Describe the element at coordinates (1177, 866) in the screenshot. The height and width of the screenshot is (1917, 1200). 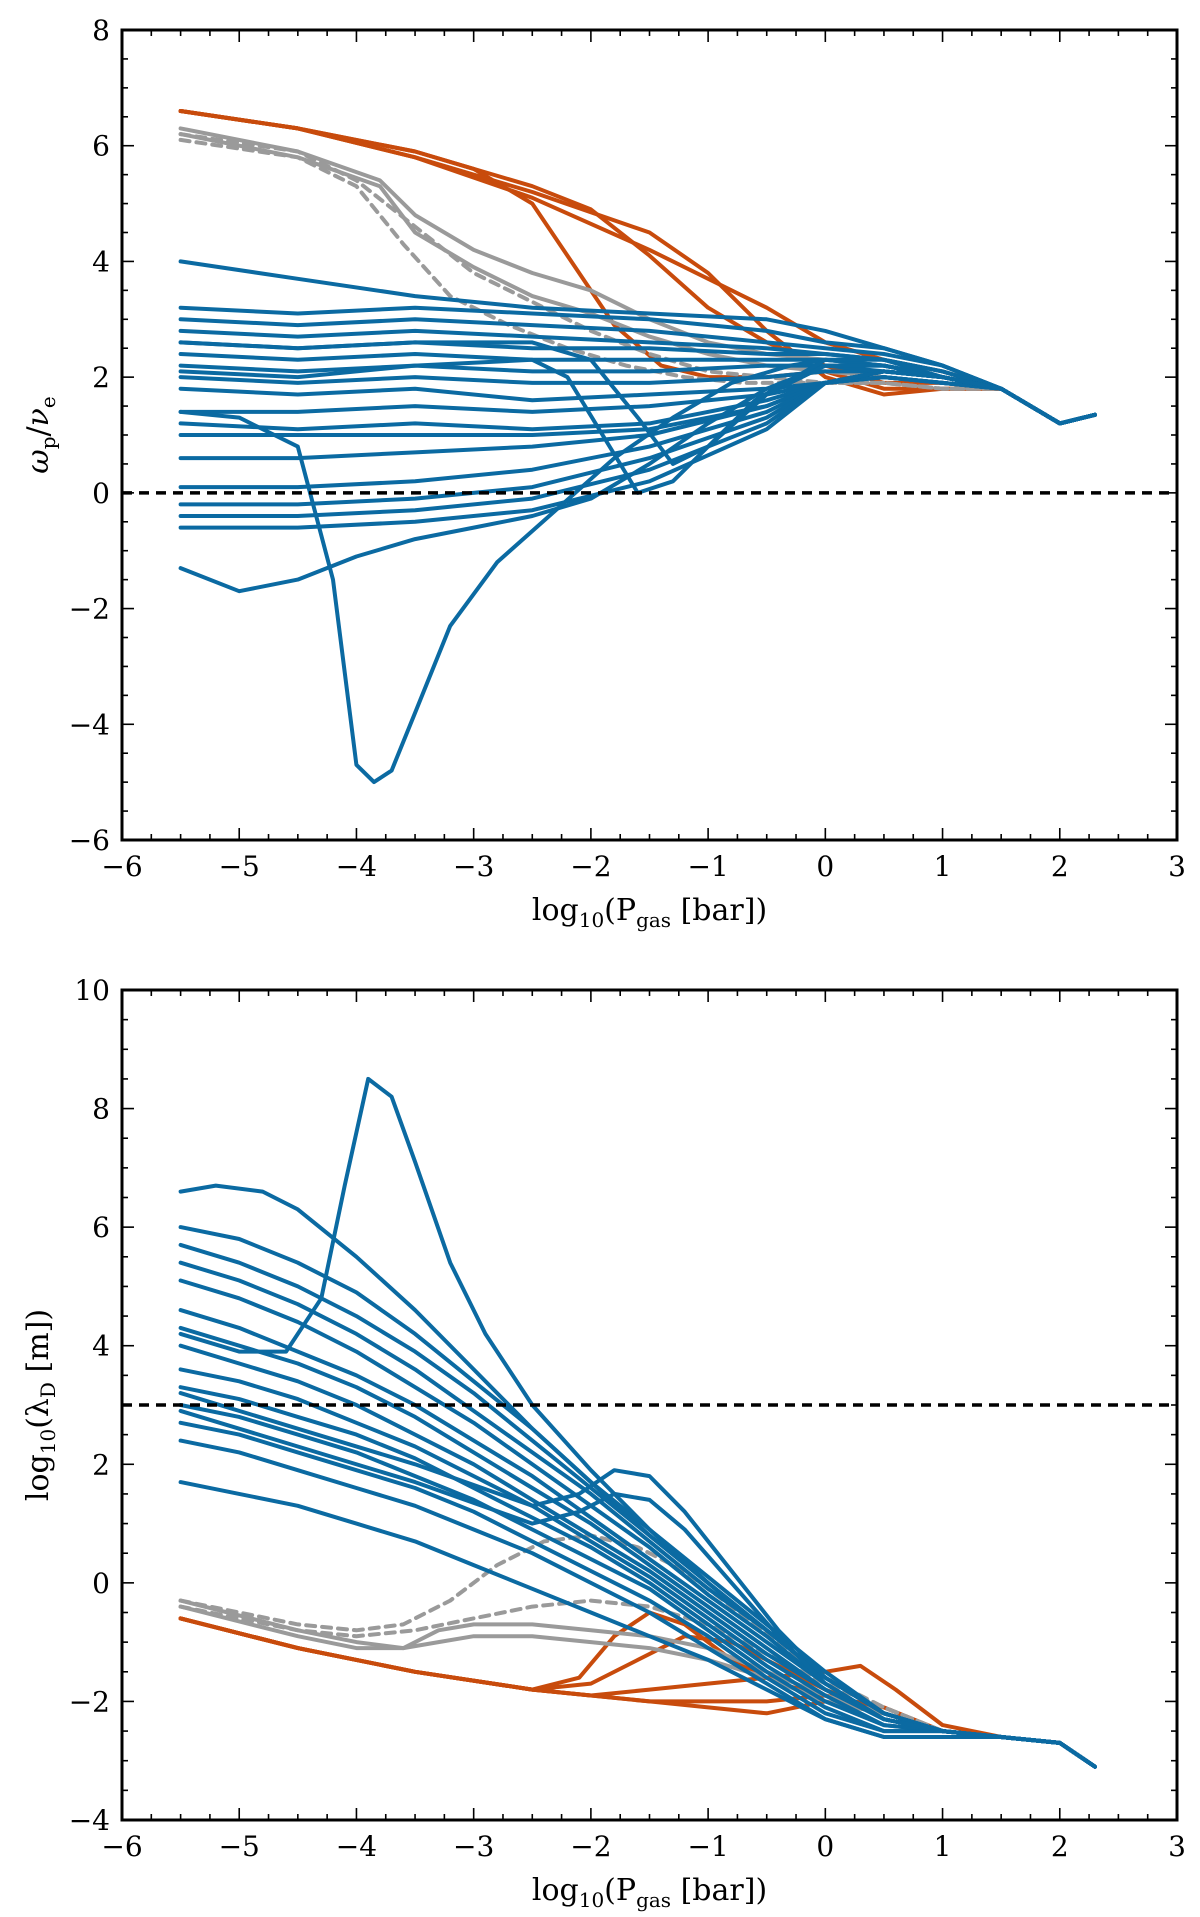
I see `top-xtick-label: 3` at that location.